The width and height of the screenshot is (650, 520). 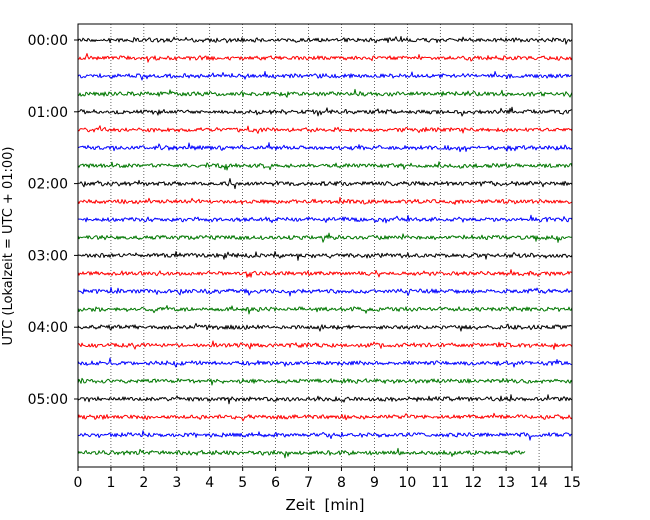 I want to click on y-tick-label: 03:00, so click(x=48, y=256).